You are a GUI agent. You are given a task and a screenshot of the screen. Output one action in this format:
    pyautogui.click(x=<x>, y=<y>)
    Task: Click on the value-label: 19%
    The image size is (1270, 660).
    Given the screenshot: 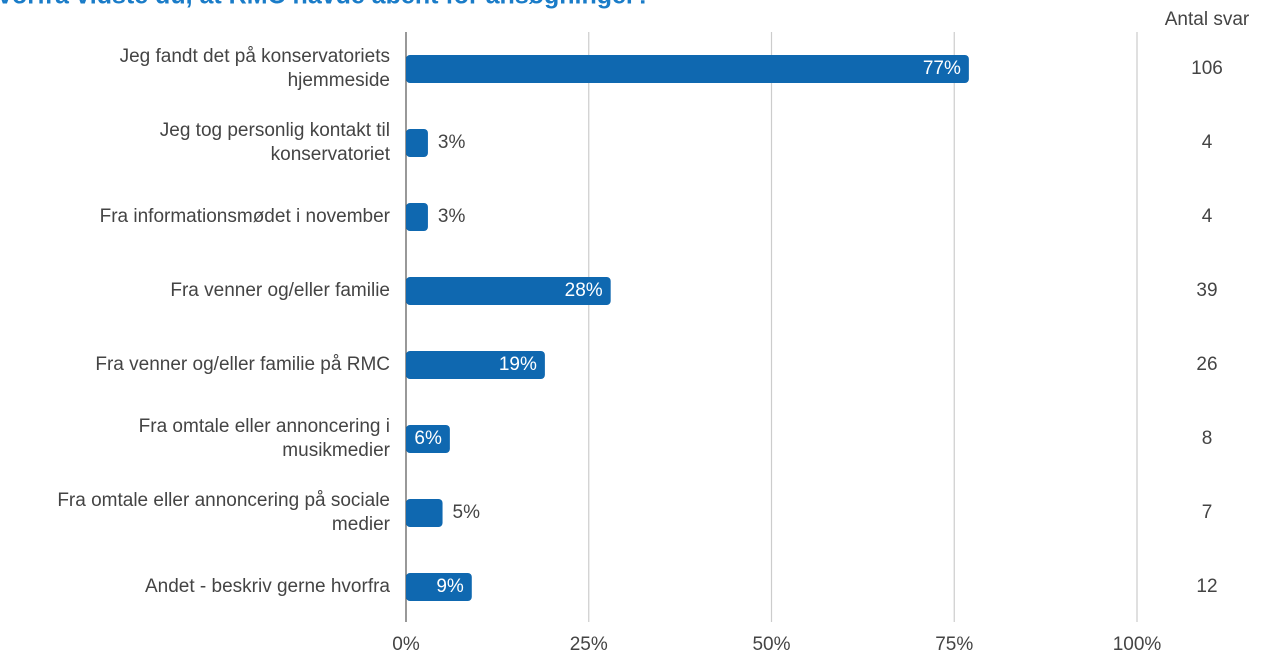 What is the action you would take?
    pyautogui.click(x=518, y=364)
    